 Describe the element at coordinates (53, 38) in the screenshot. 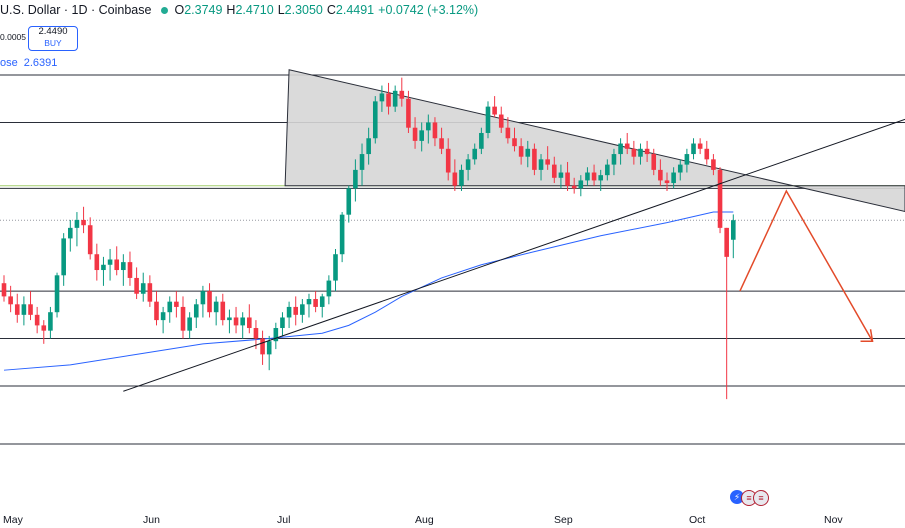

I see `buy-button: 2.4490 BUY` at that location.